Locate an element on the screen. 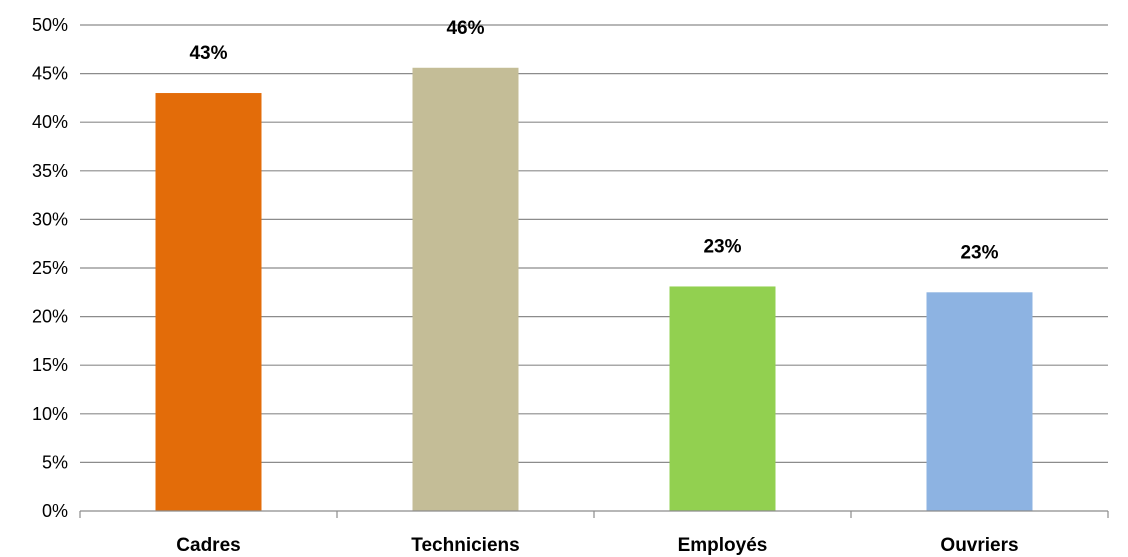 The height and width of the screenshot is (557, 1128). y-tick-label: 30% is located at coordinates (50, 219).